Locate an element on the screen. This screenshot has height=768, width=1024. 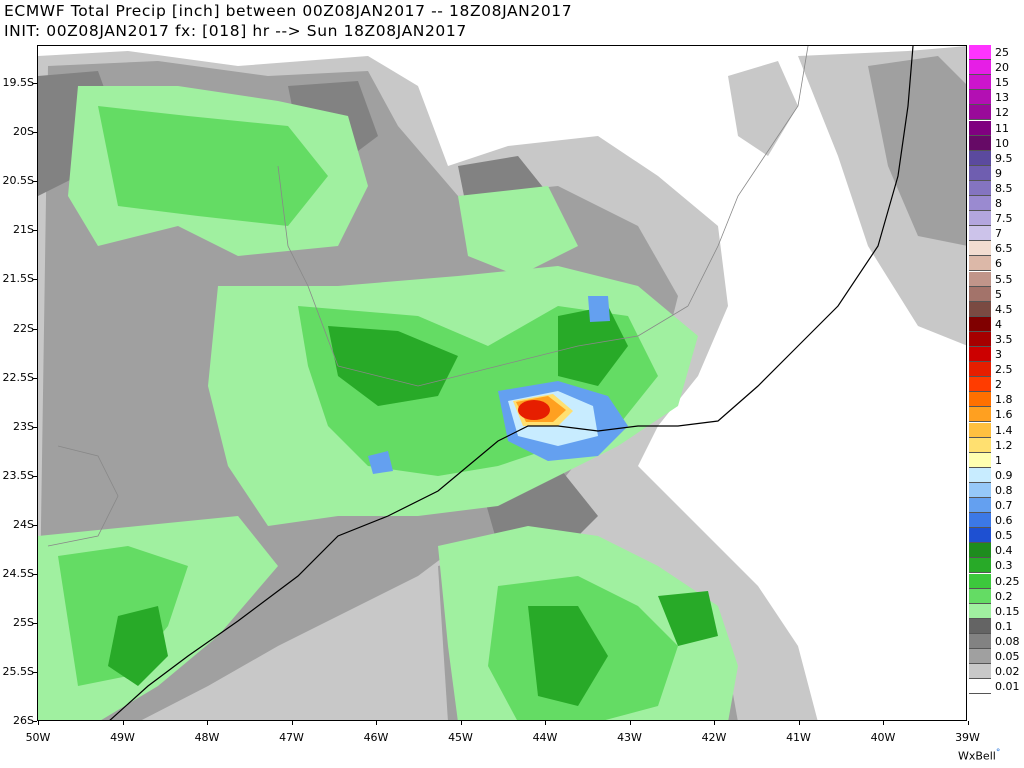
legend-item: 0.6 is located at coordinates (996, 521).